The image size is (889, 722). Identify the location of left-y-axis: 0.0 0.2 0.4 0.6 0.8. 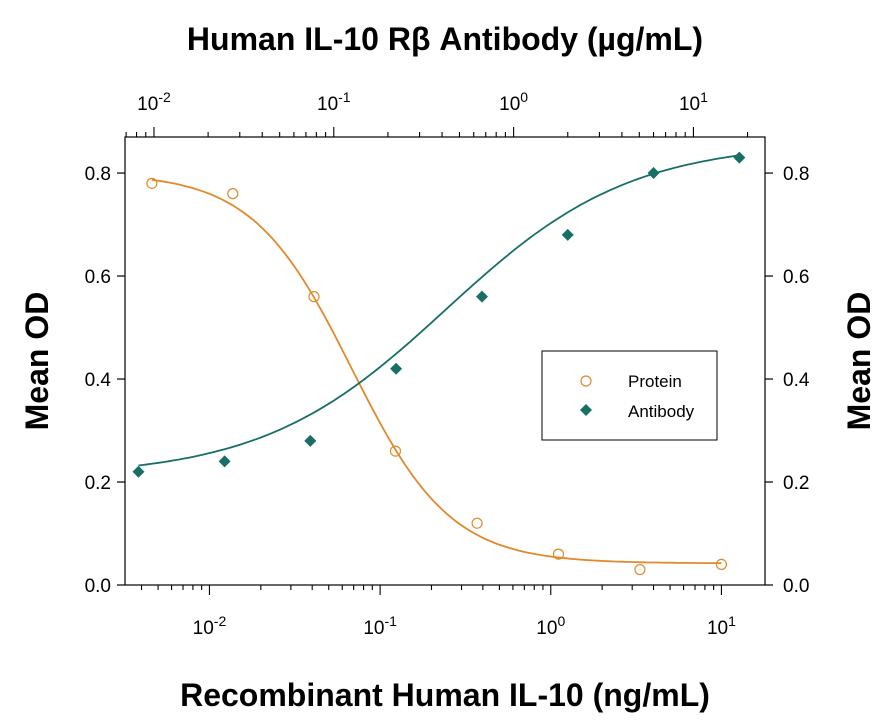
(105, 380).